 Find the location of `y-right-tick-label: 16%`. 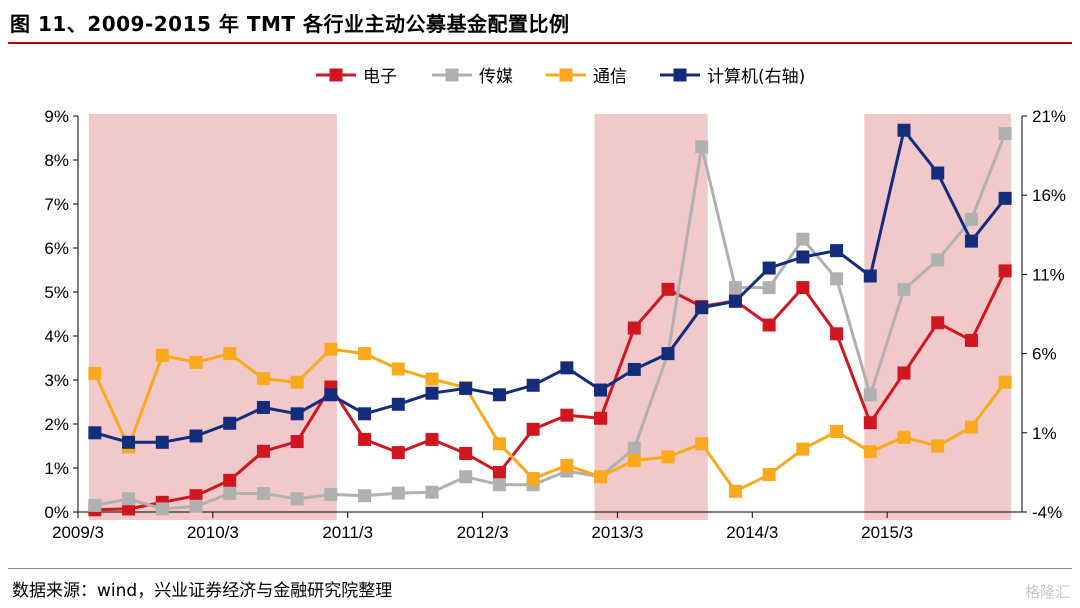

y-right-tick-label: 16% is located at coordinates (1049, 195).